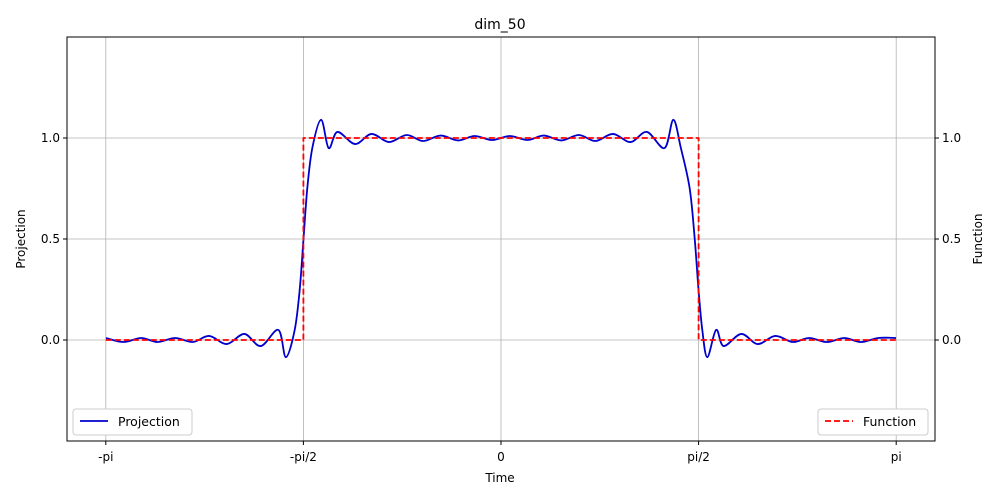 This screenshot has height=500, width=1000. Describe the element at coordinates (951, 138) in the screenshot. I see `y-tick-label-right-2: 1.0` at that location.